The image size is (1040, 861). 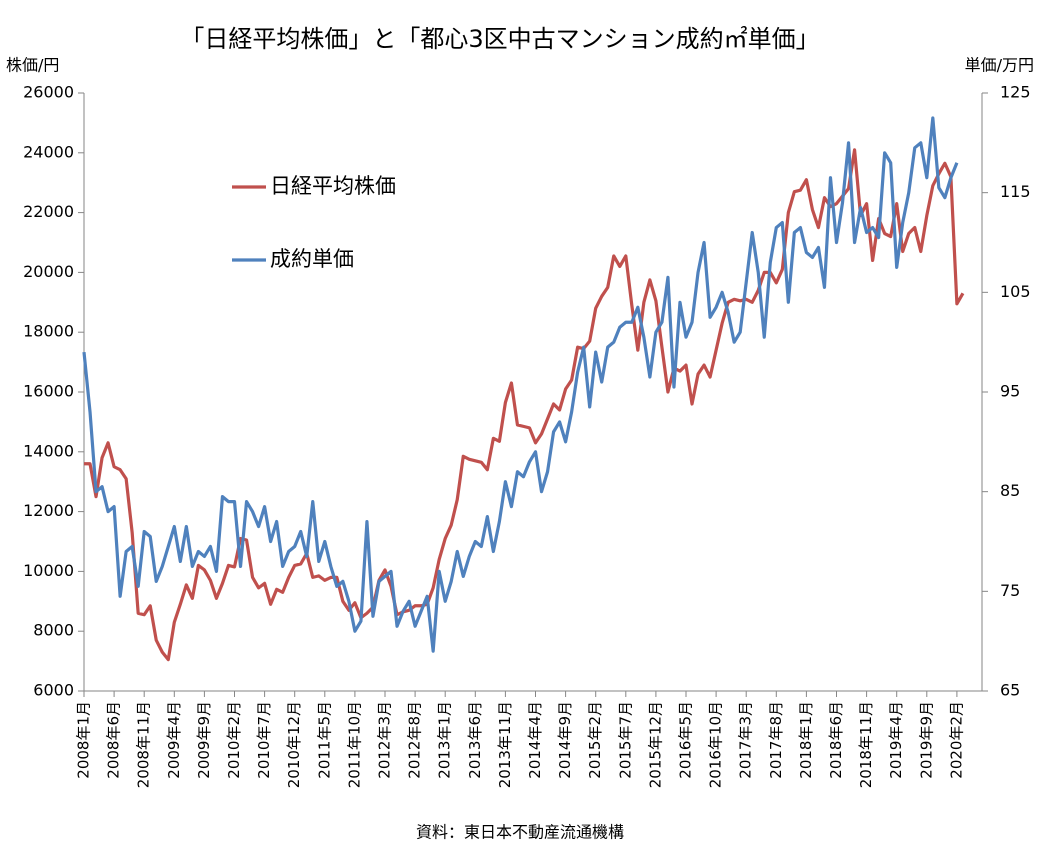 I want to click on legend-label: 成約単価, so click(x=312, y=259).